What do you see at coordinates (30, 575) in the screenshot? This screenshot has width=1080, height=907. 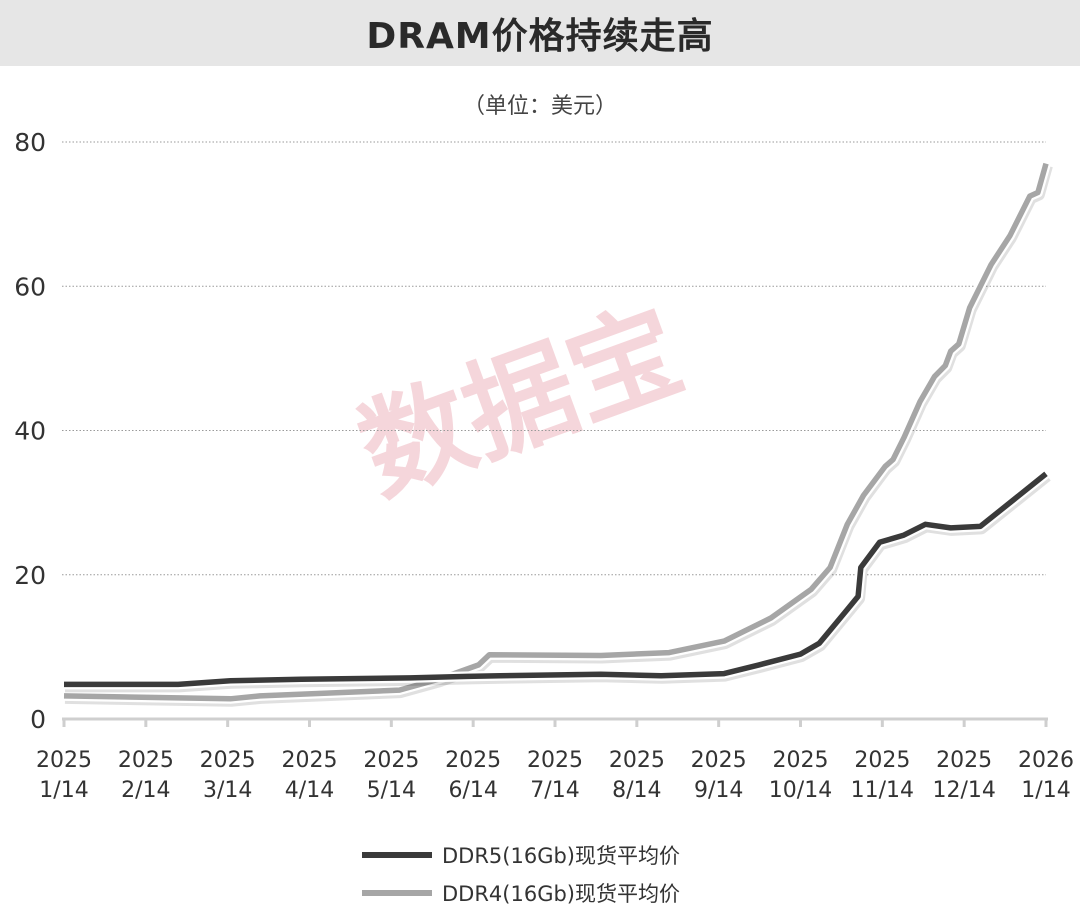 I see `y-tick-label: 20` at bounding box center [30, 575].